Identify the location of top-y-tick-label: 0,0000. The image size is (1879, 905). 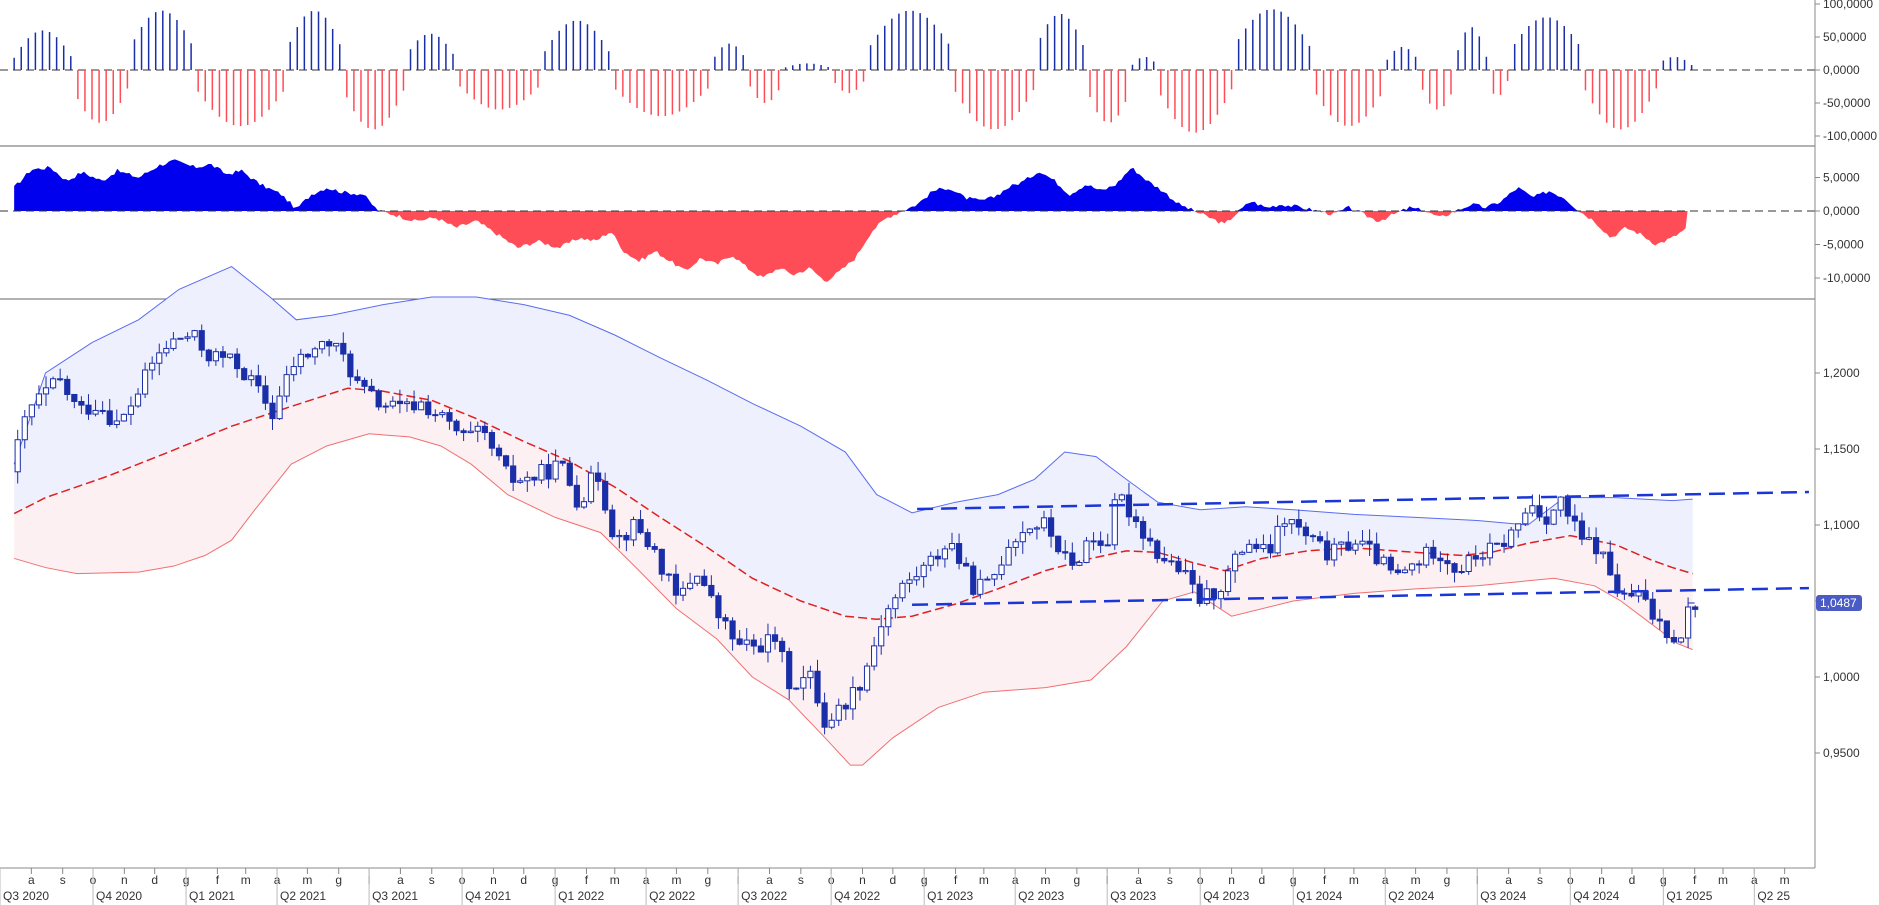
(1841, 70).